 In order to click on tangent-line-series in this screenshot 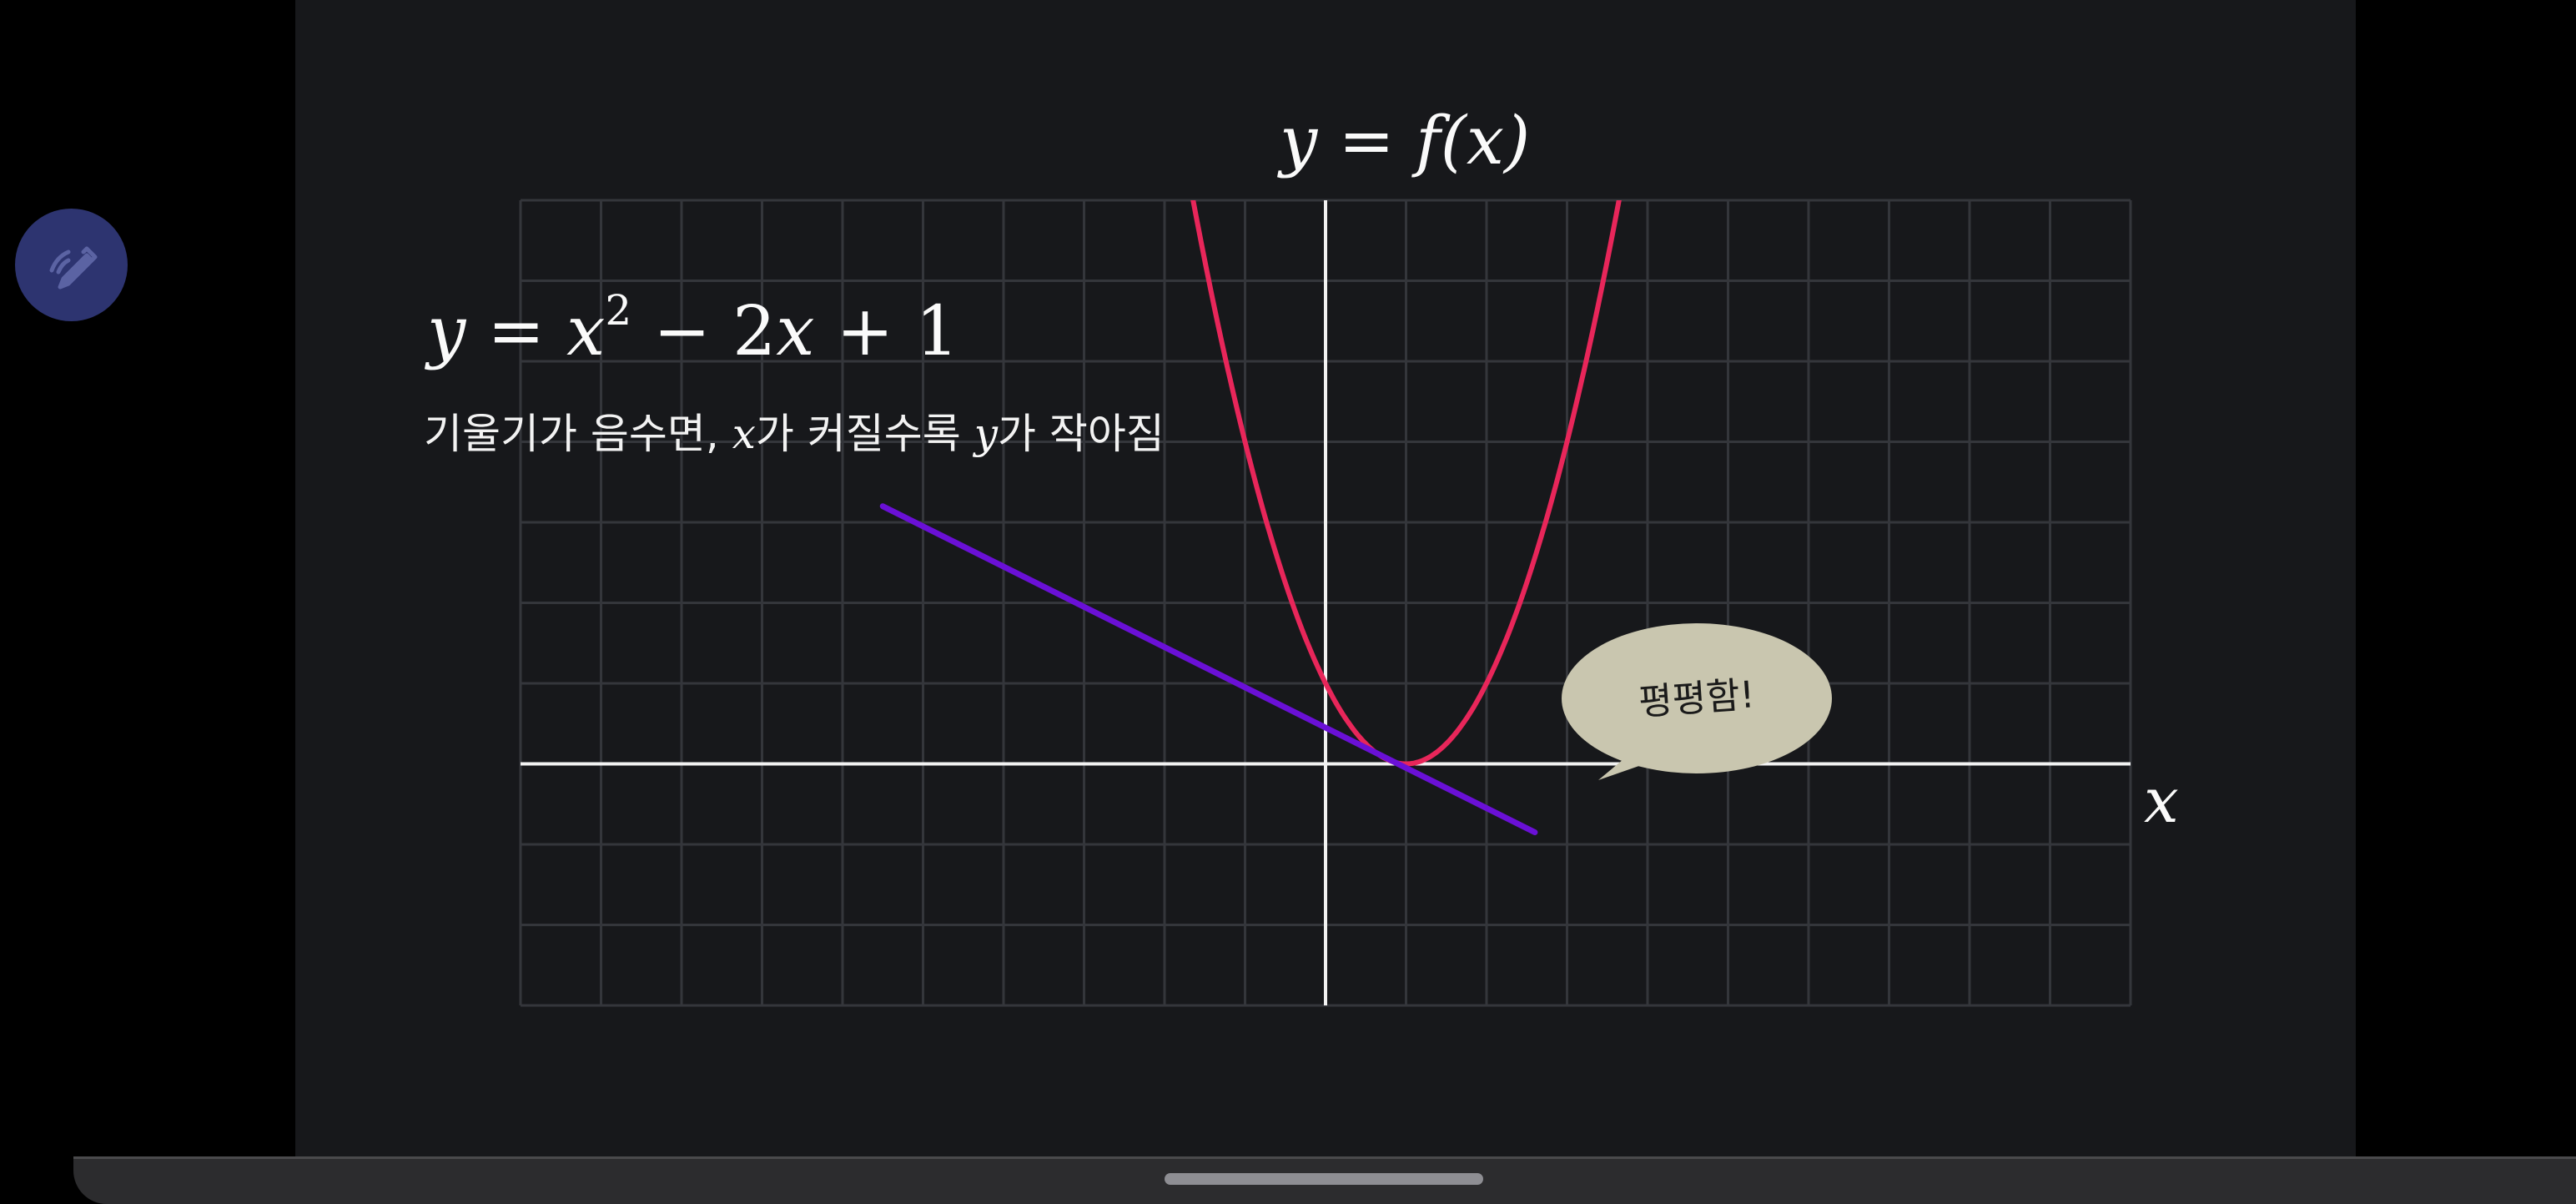, I will do `click(1208, 669)`.